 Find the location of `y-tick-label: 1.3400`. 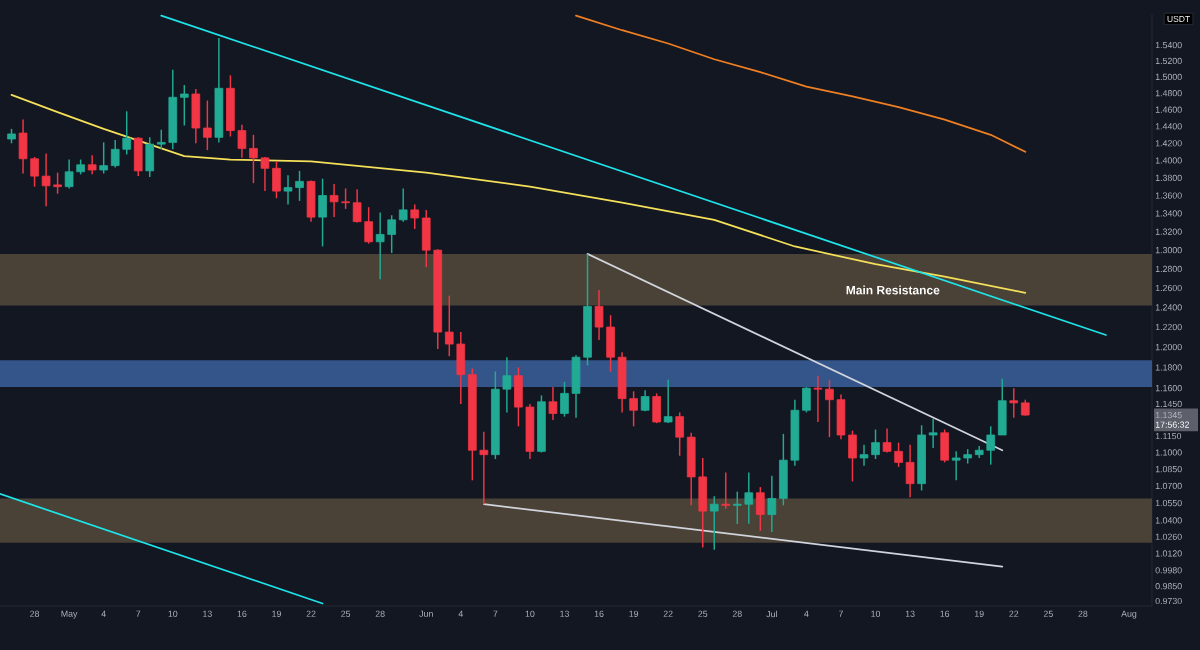

y-tick-label: 1.3400 is located at coordinates (1168, 213).